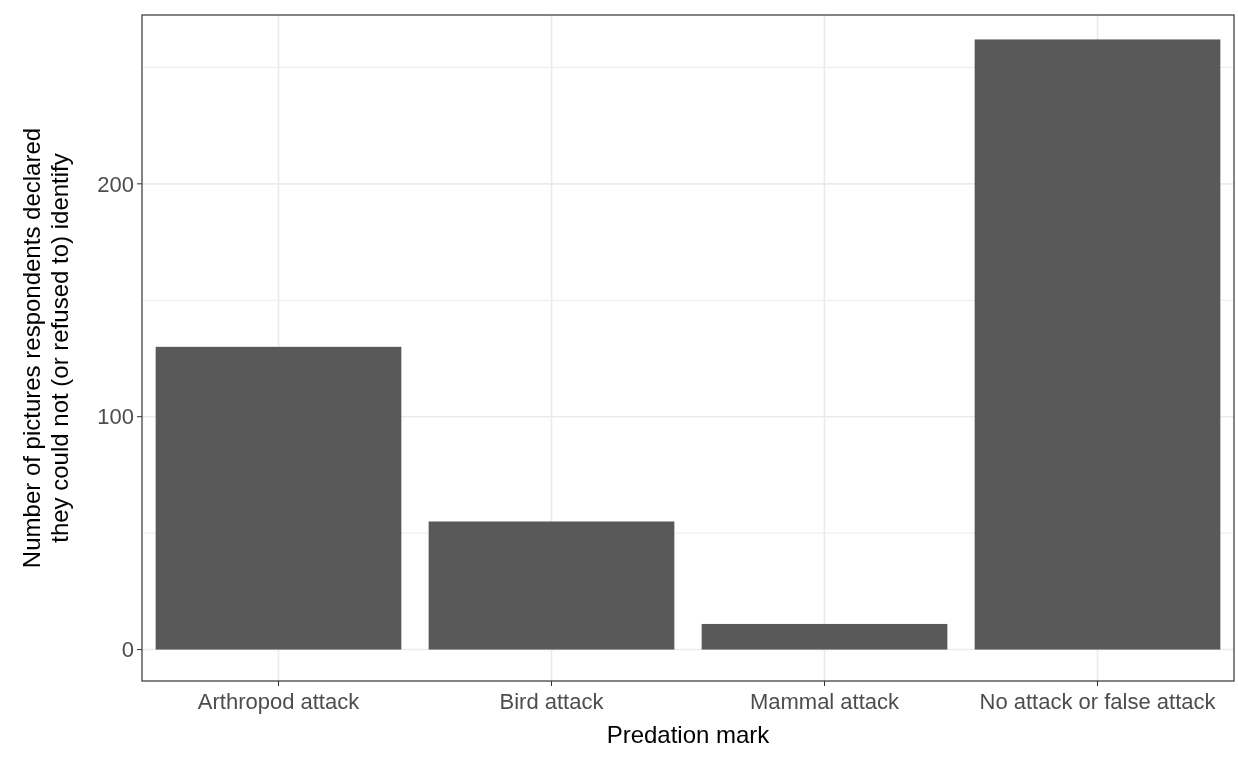  What do you see at coordinates (45, 348) in the screenshot?
I see `y-axis-title: Number of pictures respondents declared they could not (or refused to) identify` at bounding box center [45, 348].